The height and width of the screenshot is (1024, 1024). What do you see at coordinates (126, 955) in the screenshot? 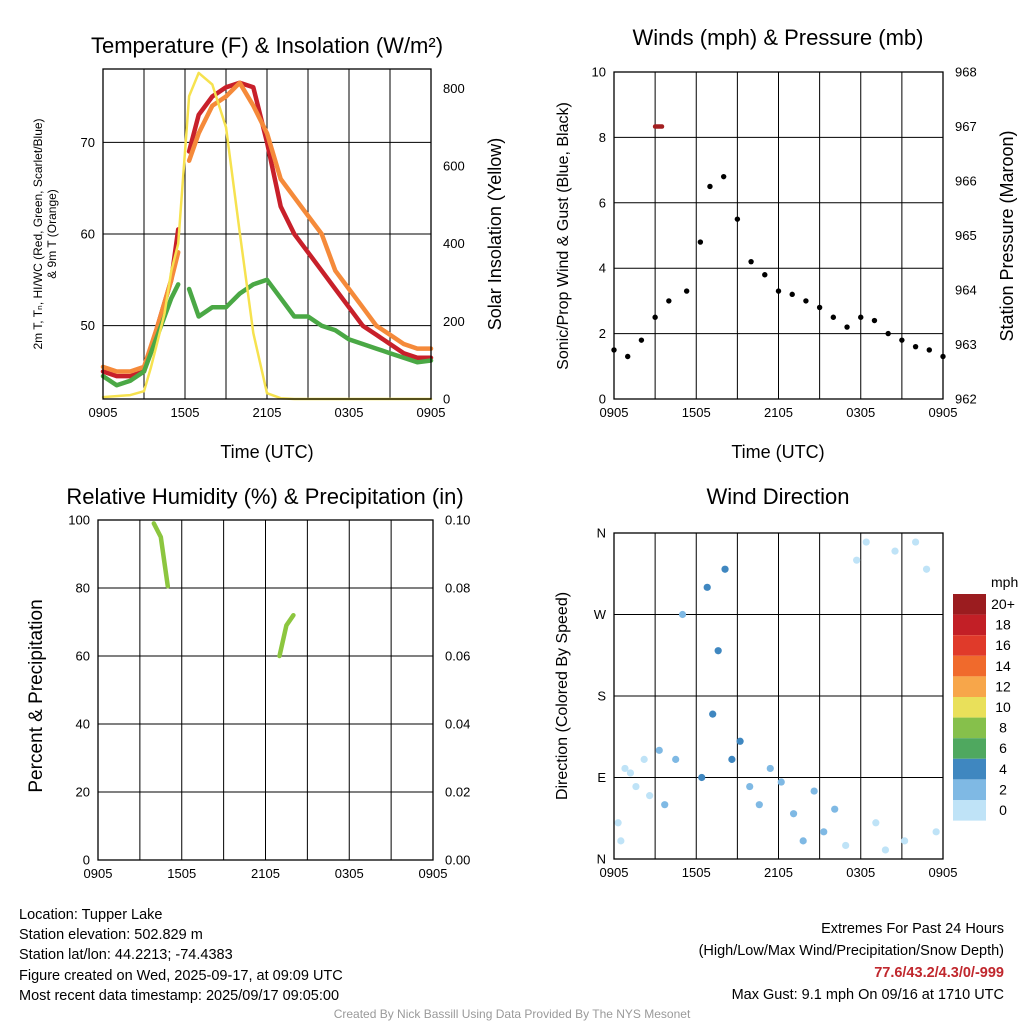
I see `latlon-text: Station lat/lon: 44.2213; -74.4383` at bounding box center [126, 955].